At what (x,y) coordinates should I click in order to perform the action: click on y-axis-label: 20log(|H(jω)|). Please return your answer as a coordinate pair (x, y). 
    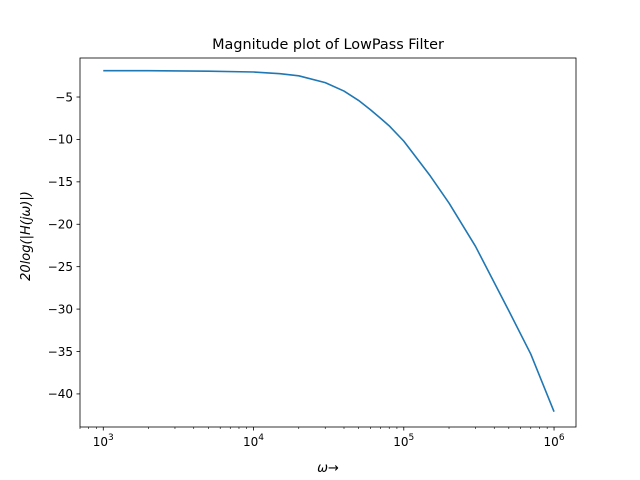
    Looking at the image, I should click on (26, 236).